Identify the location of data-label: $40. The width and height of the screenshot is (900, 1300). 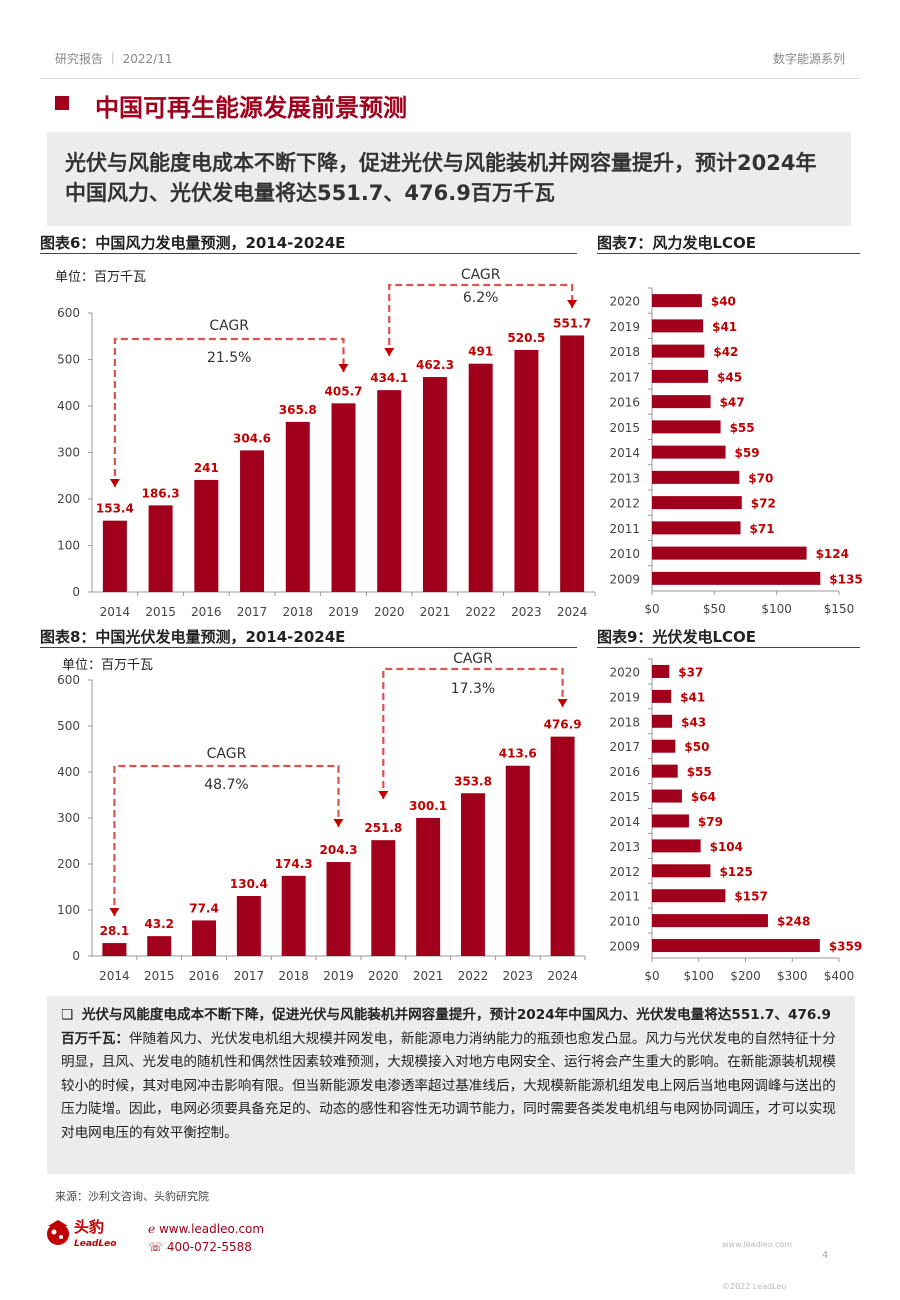
(723, 302).